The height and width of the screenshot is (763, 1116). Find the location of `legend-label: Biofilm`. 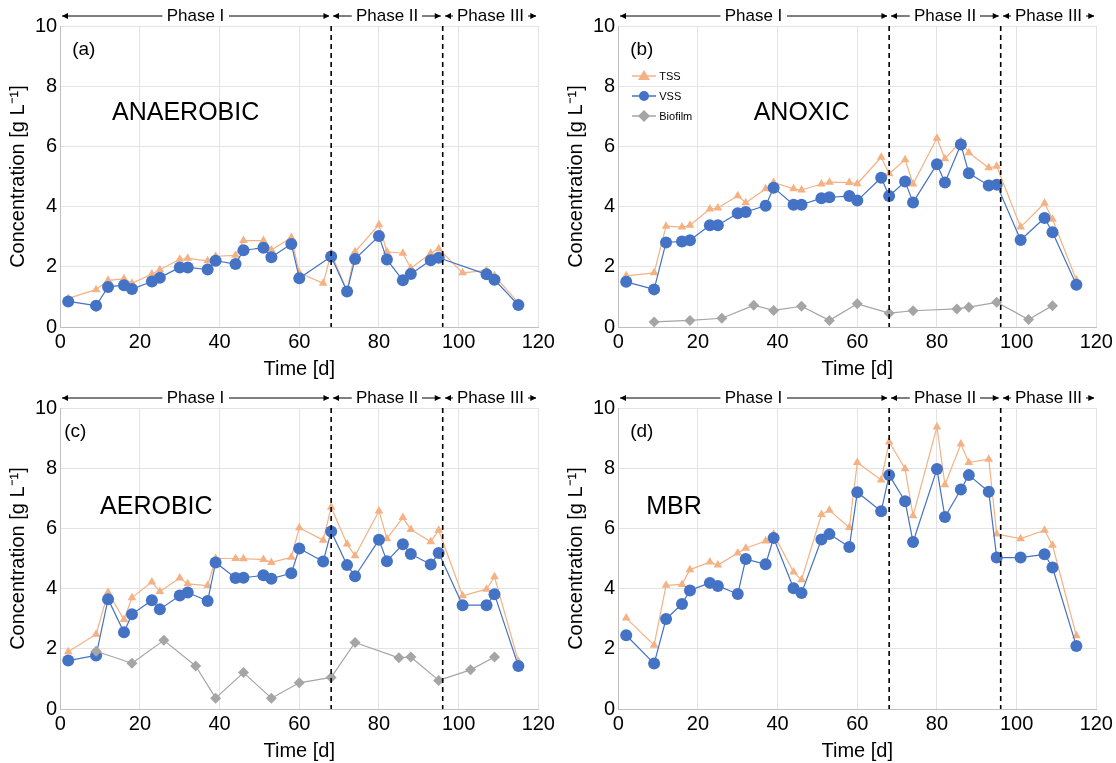

legend-label: Biofilm is located at coordinates (676, 116).